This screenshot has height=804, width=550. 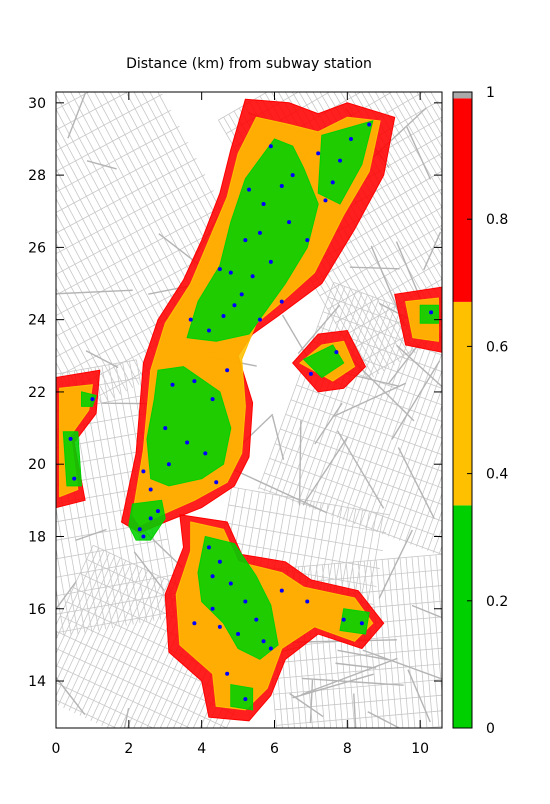 I want to click on colorbar-tick-label: 1, so click(x=490, y=93).